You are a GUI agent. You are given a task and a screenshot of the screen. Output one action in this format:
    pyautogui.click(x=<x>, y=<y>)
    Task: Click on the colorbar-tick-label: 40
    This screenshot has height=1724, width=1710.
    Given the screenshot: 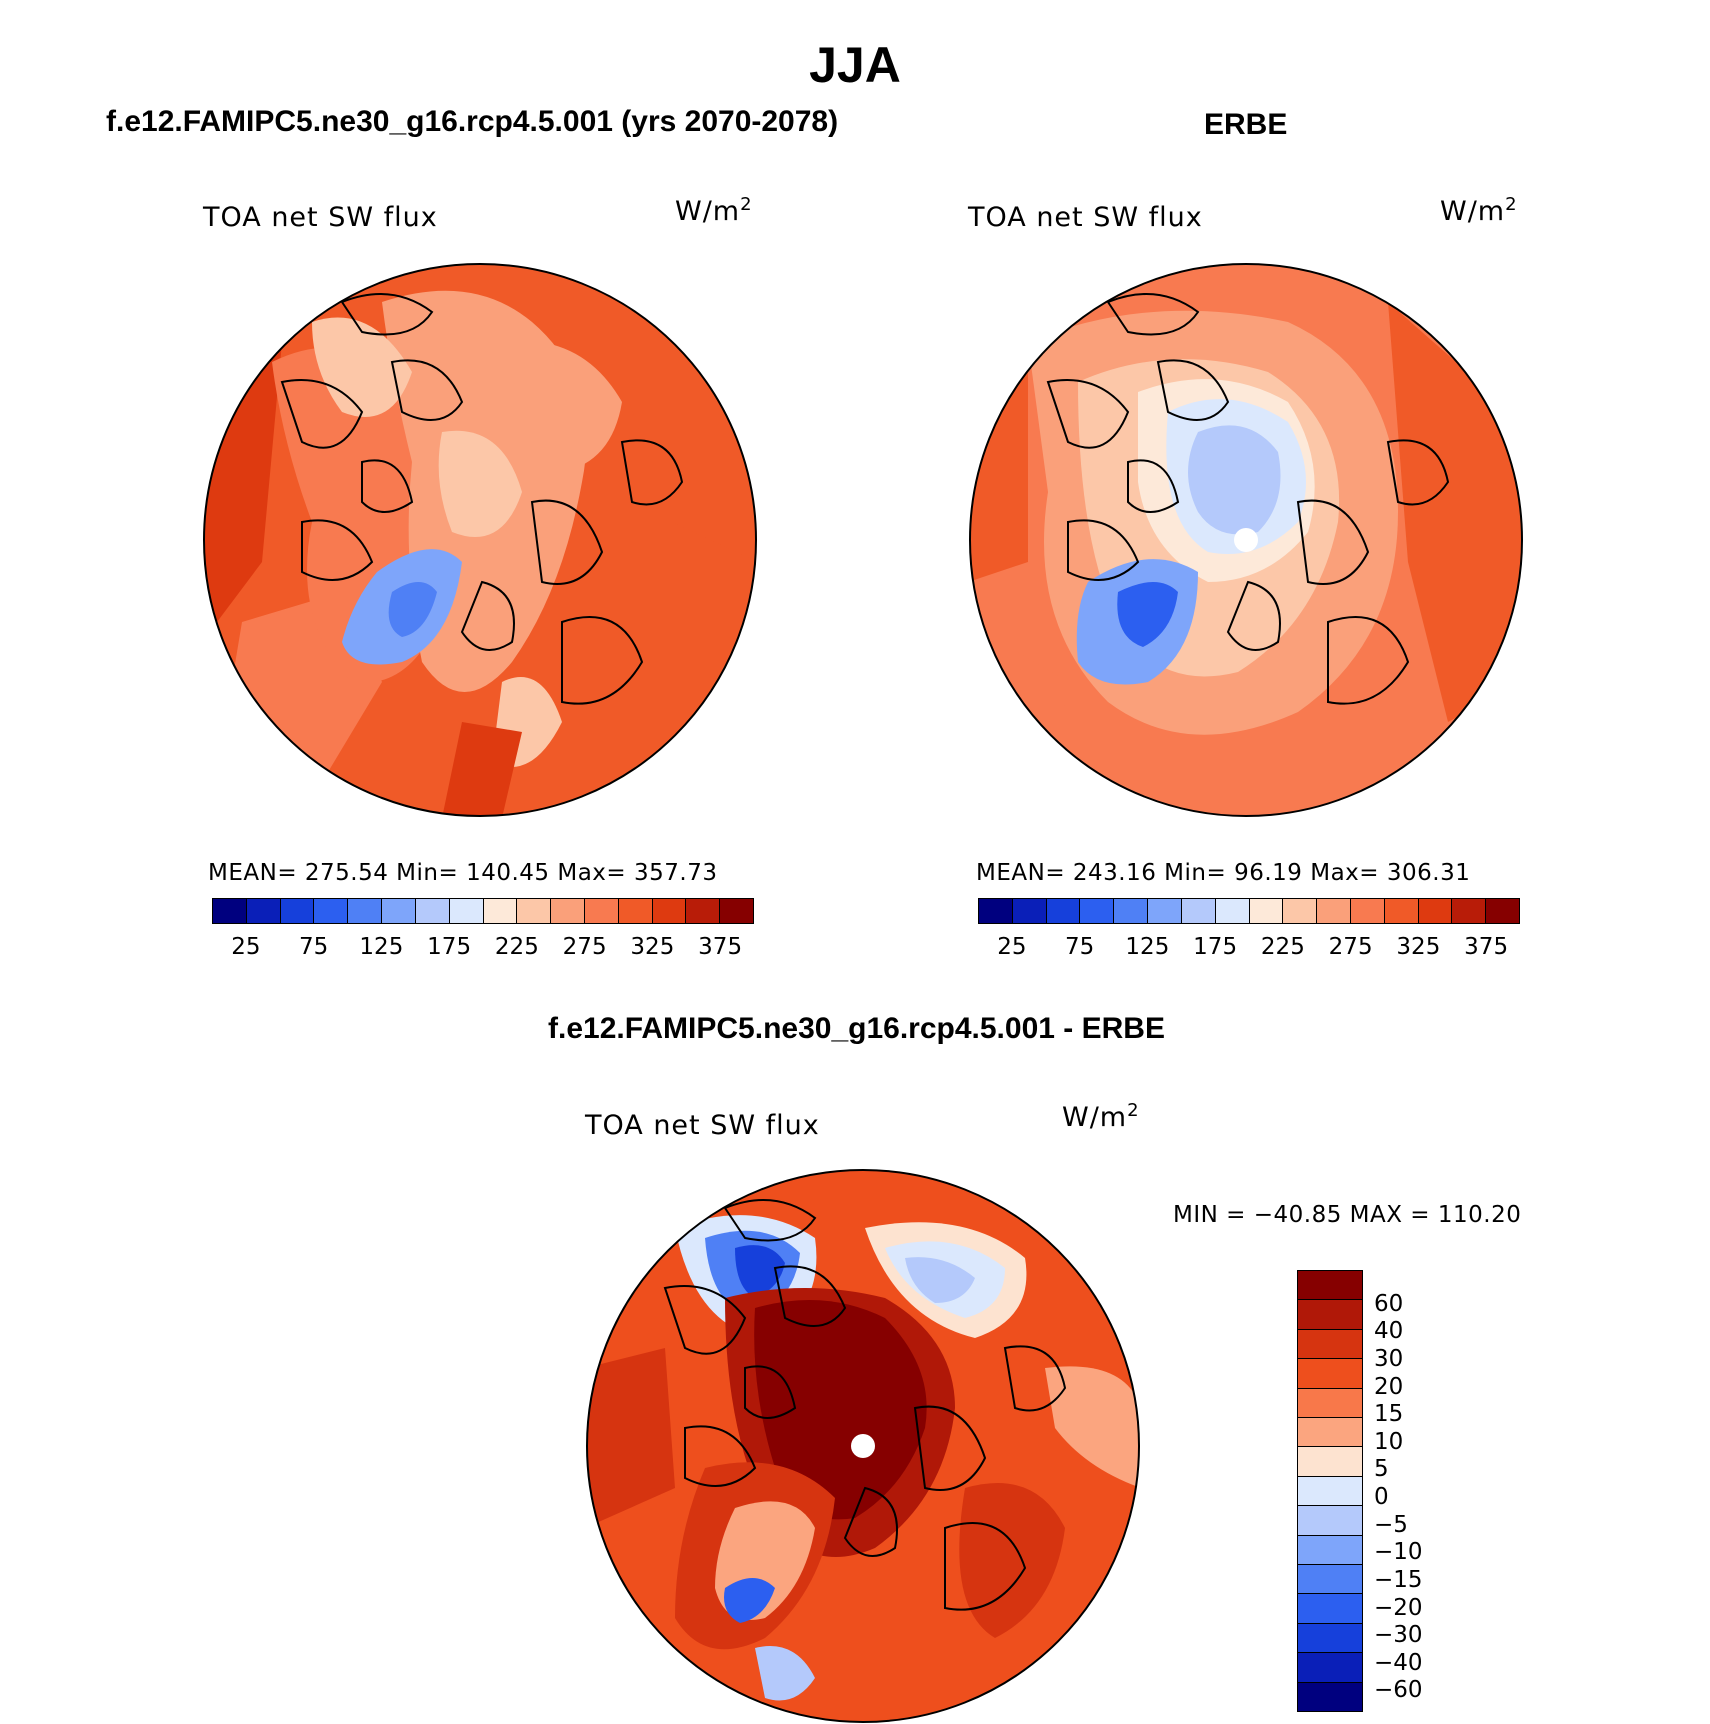 What is the action you would take?
    pyautogui.click(x=1389, y=1331)
    